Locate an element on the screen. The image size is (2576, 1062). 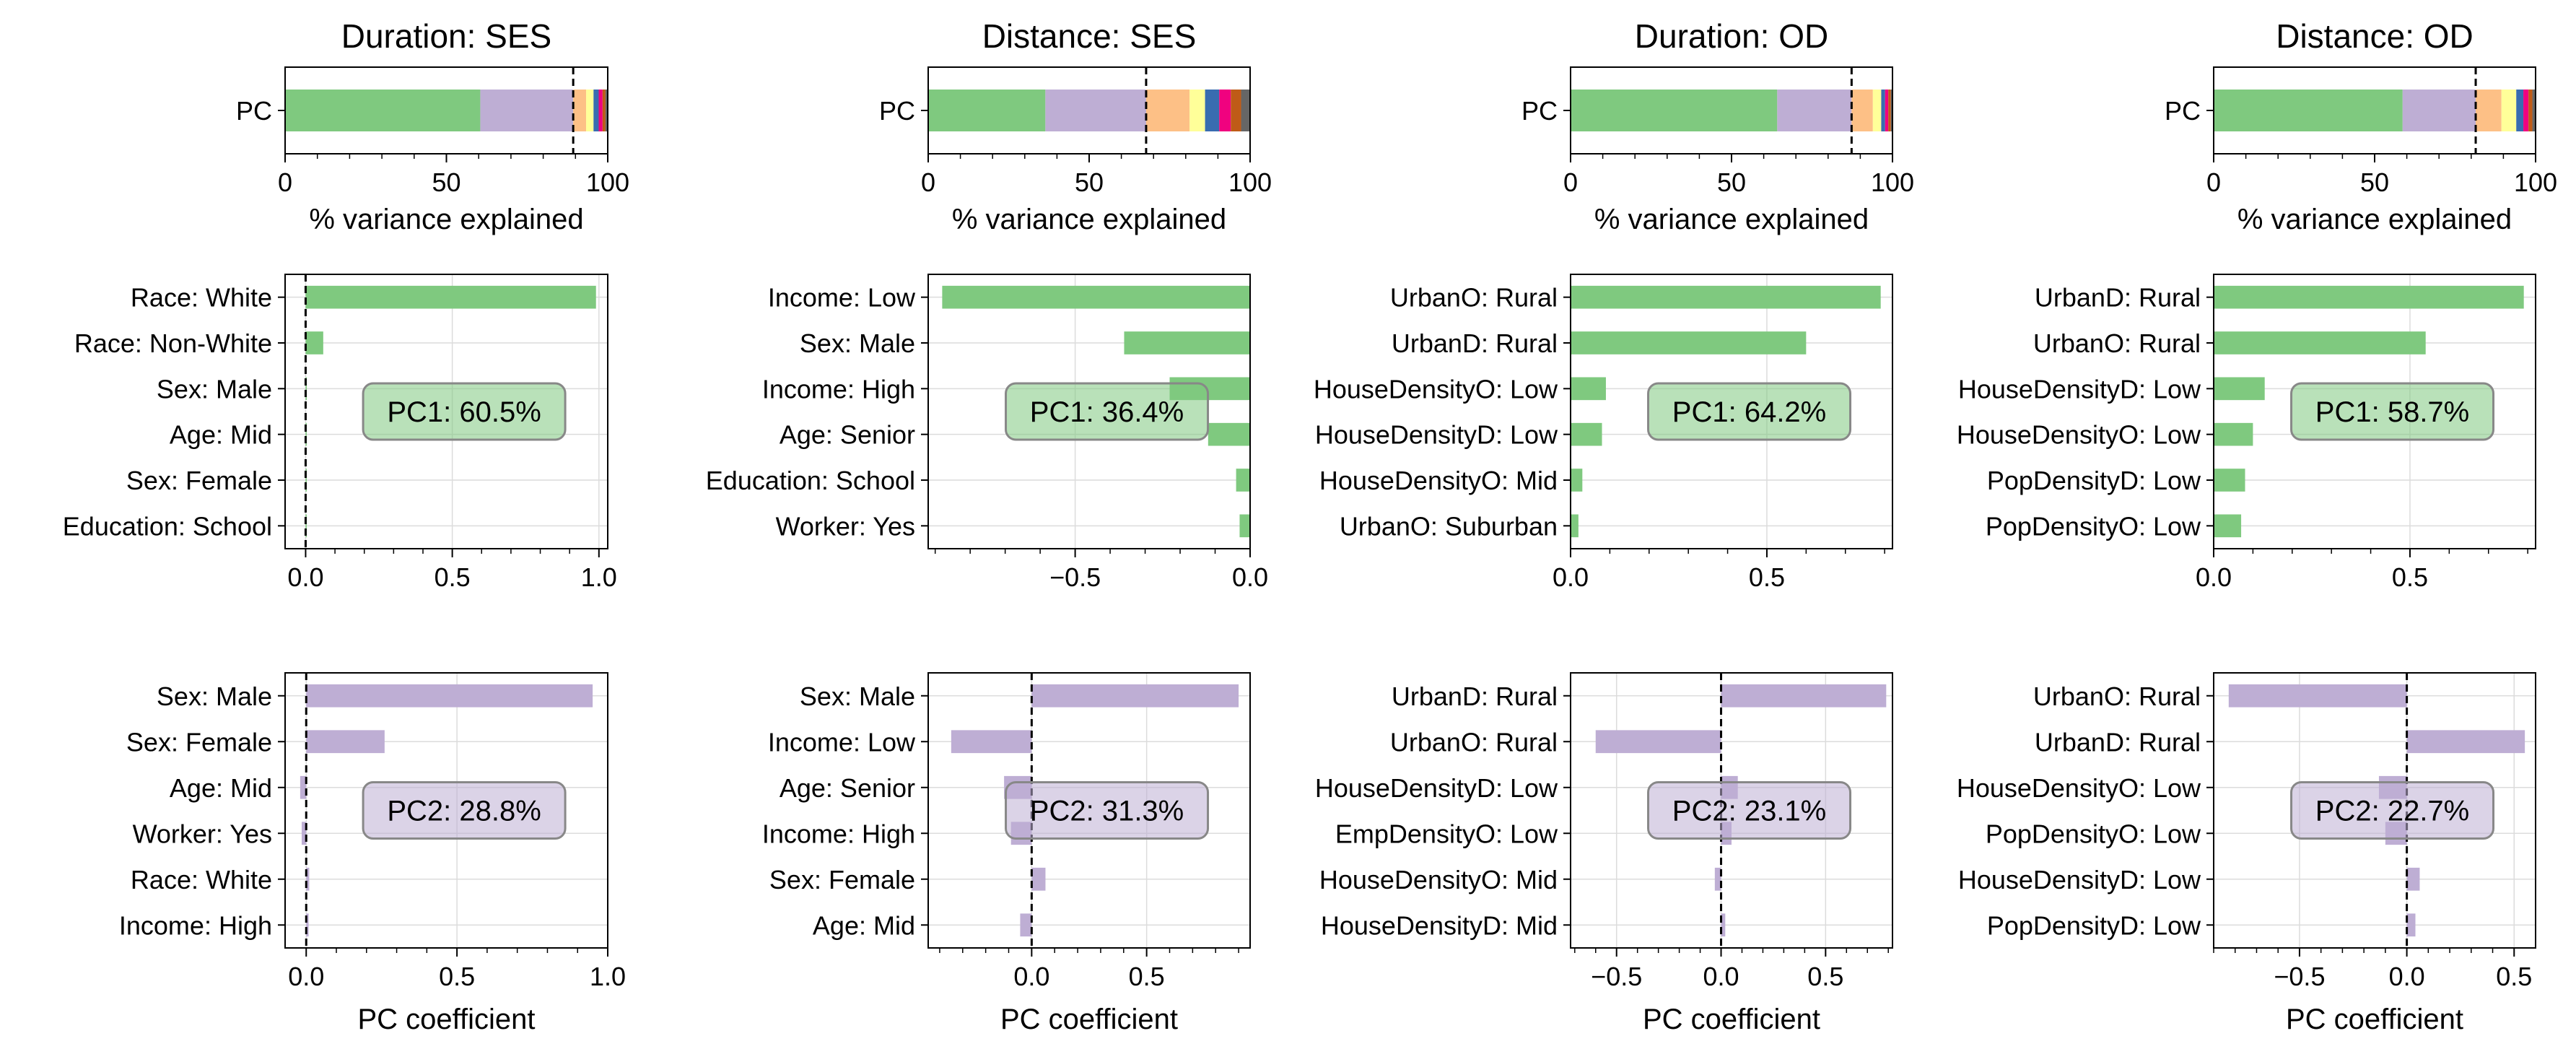
pc-annotation: PC2: 28.8% is located at coordinates (464, 811).